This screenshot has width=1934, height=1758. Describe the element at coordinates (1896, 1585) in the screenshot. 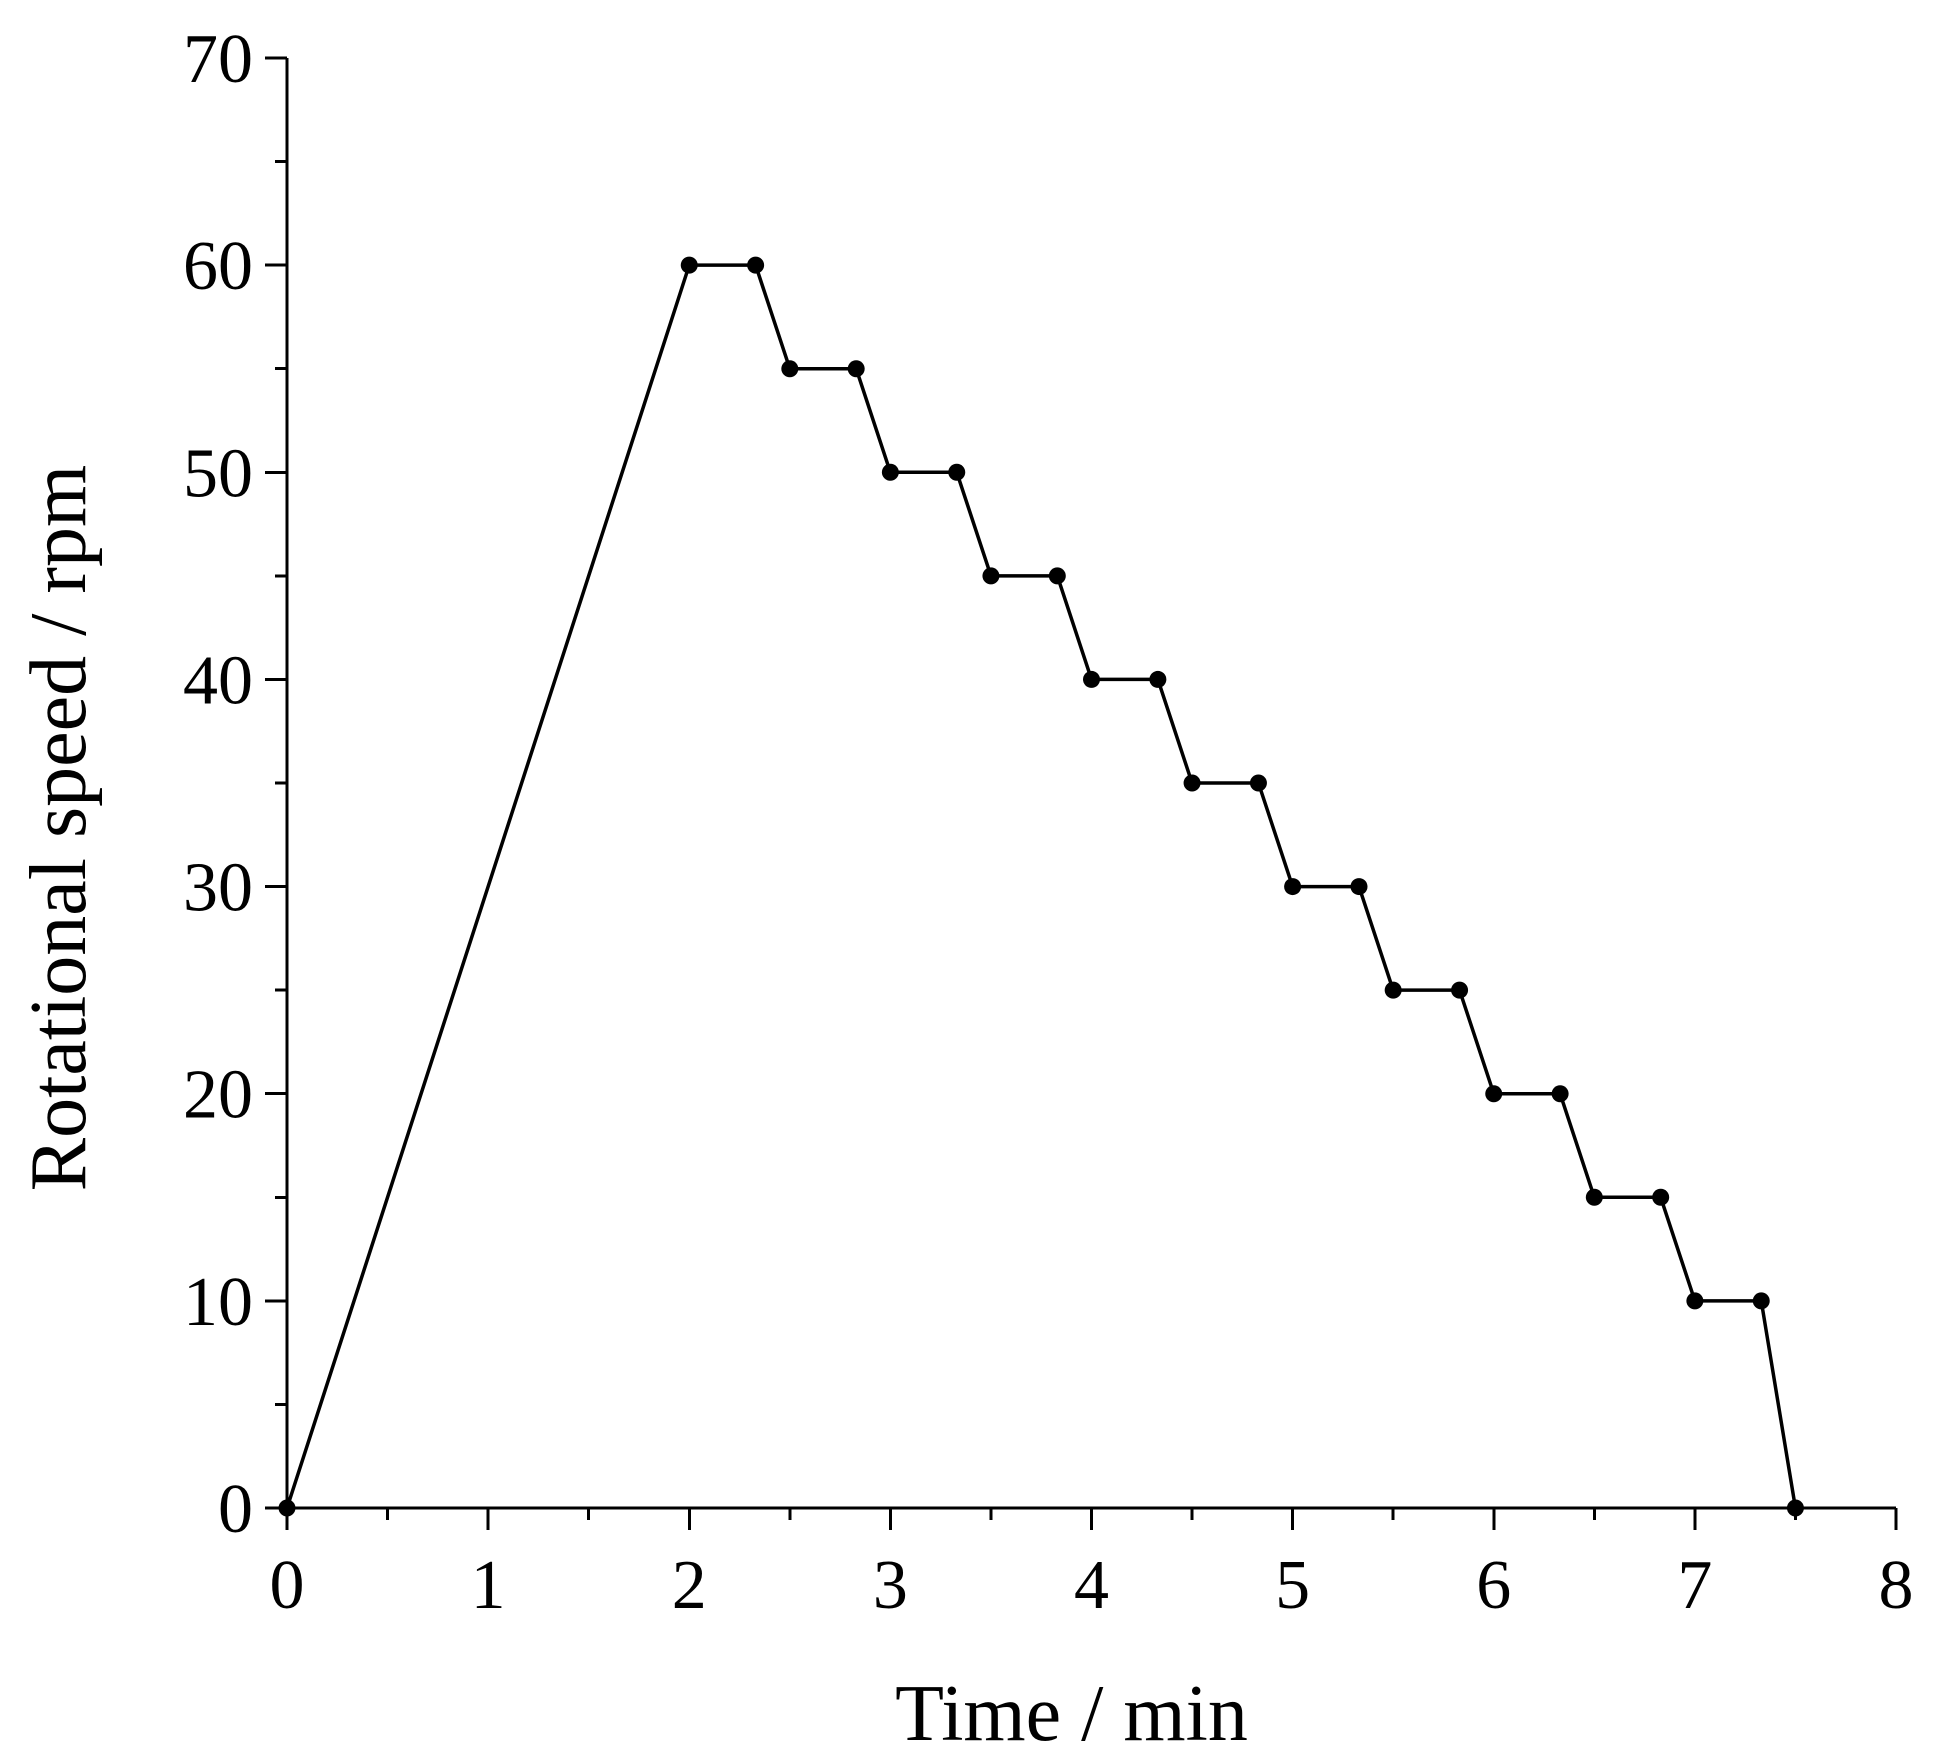

I see `x-tick-label: 8` at that location.